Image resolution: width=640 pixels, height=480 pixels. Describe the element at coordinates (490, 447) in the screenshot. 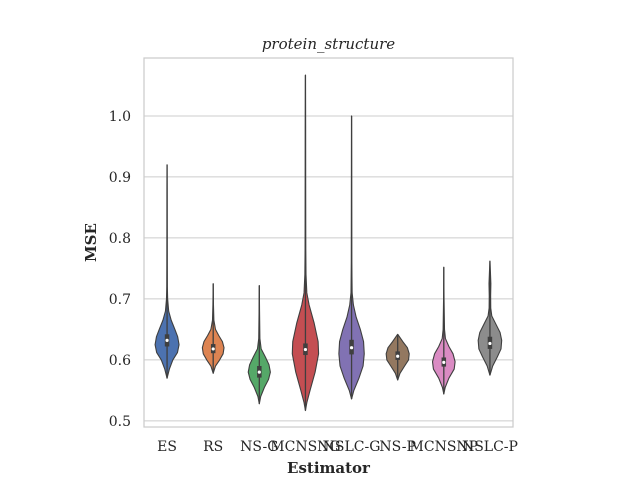

I see `x-tick-label: NSLC-P` at that location.